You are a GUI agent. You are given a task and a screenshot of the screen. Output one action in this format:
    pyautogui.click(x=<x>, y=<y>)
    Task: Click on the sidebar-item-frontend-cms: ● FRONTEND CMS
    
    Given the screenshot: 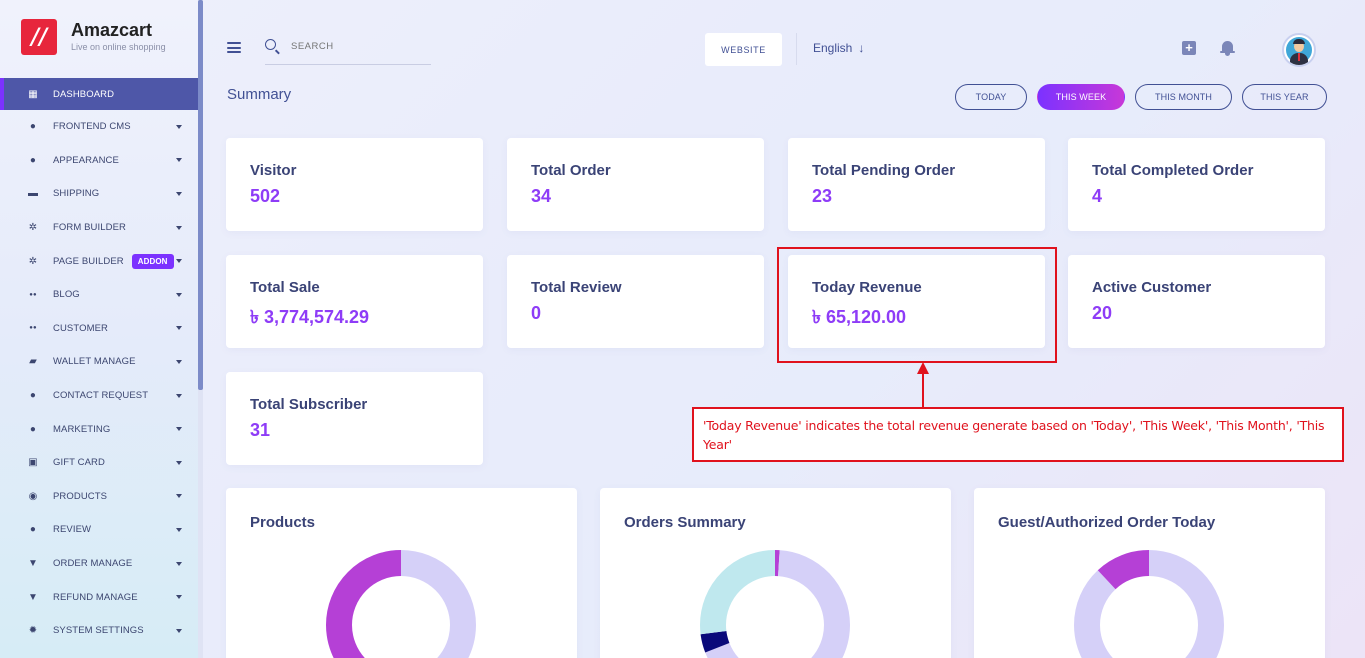 What is the action you would take?
    pyautogui.click(x=99, y=127)
    